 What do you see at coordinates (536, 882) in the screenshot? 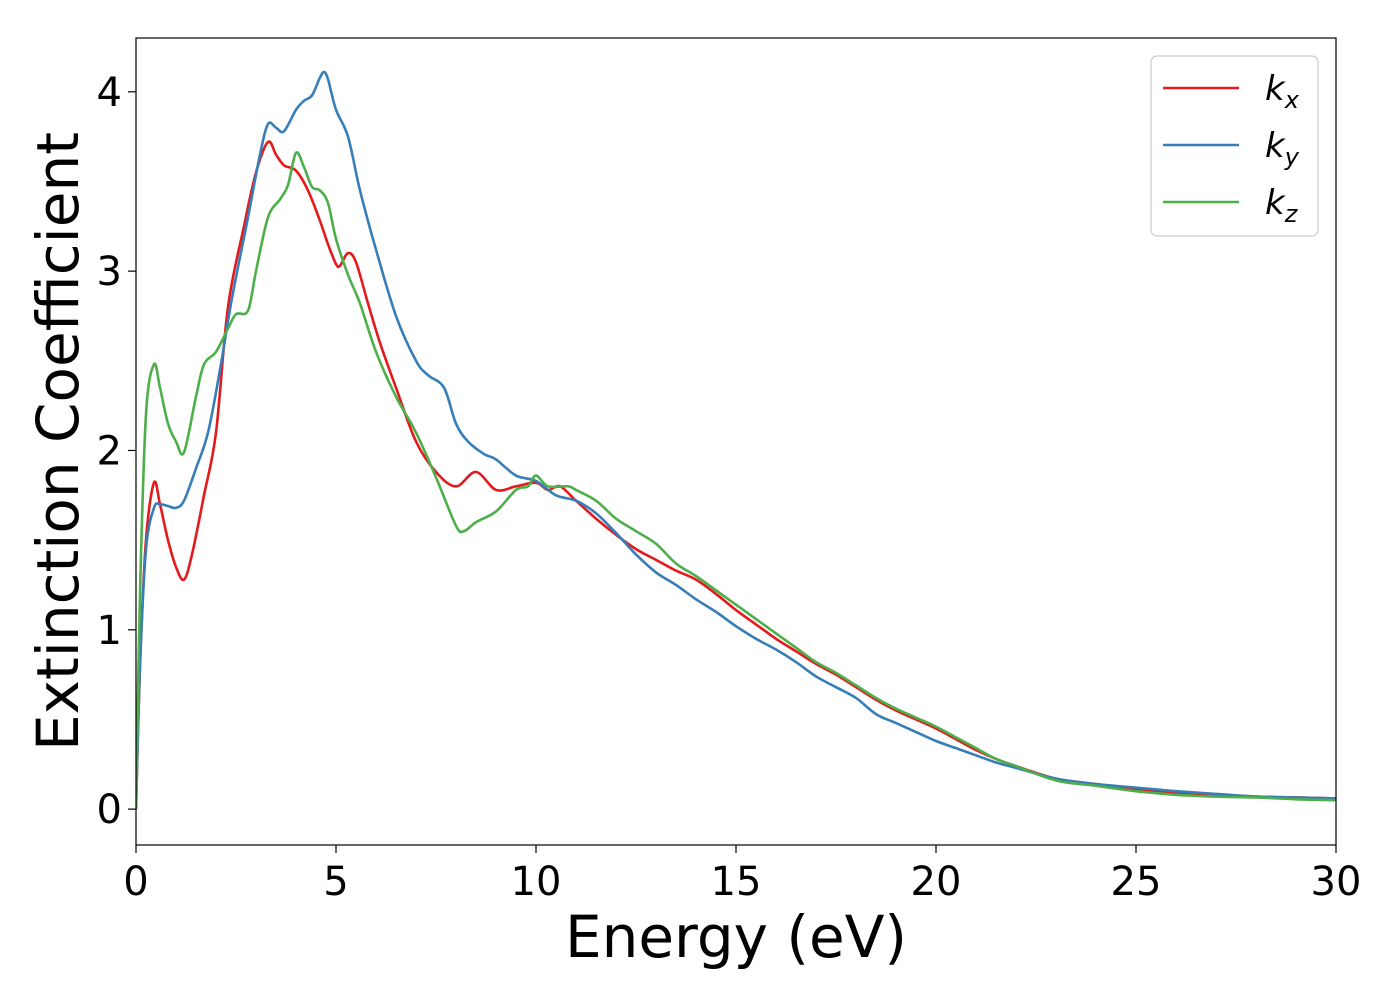
I see `x-tick-label: 10` at bounding box center [536, 882].